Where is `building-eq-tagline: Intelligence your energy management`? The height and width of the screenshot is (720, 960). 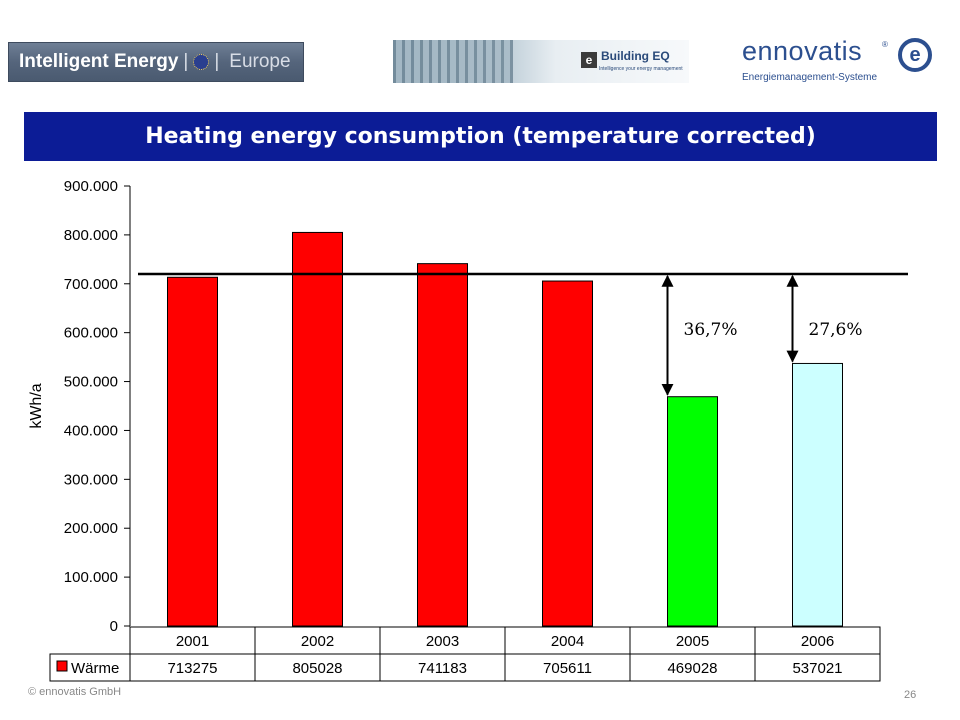 building-eq-tagline: Intelligence your energy management is located at coordinates (641, 69).